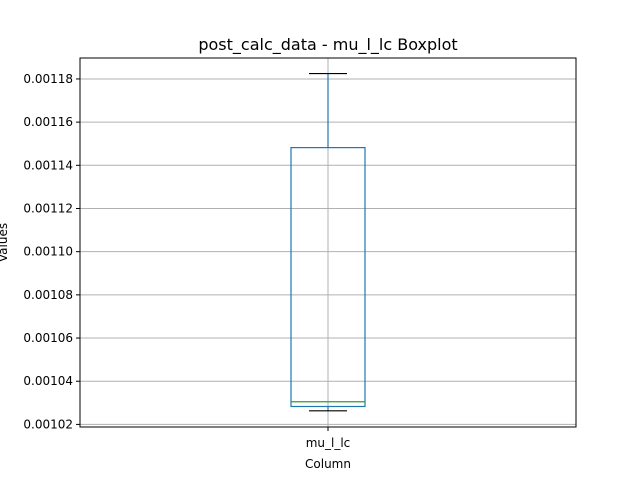  Describe the element at coordinates (48, 424) in the screenshot. I see `y-tick-label: 0.00102` at that location.